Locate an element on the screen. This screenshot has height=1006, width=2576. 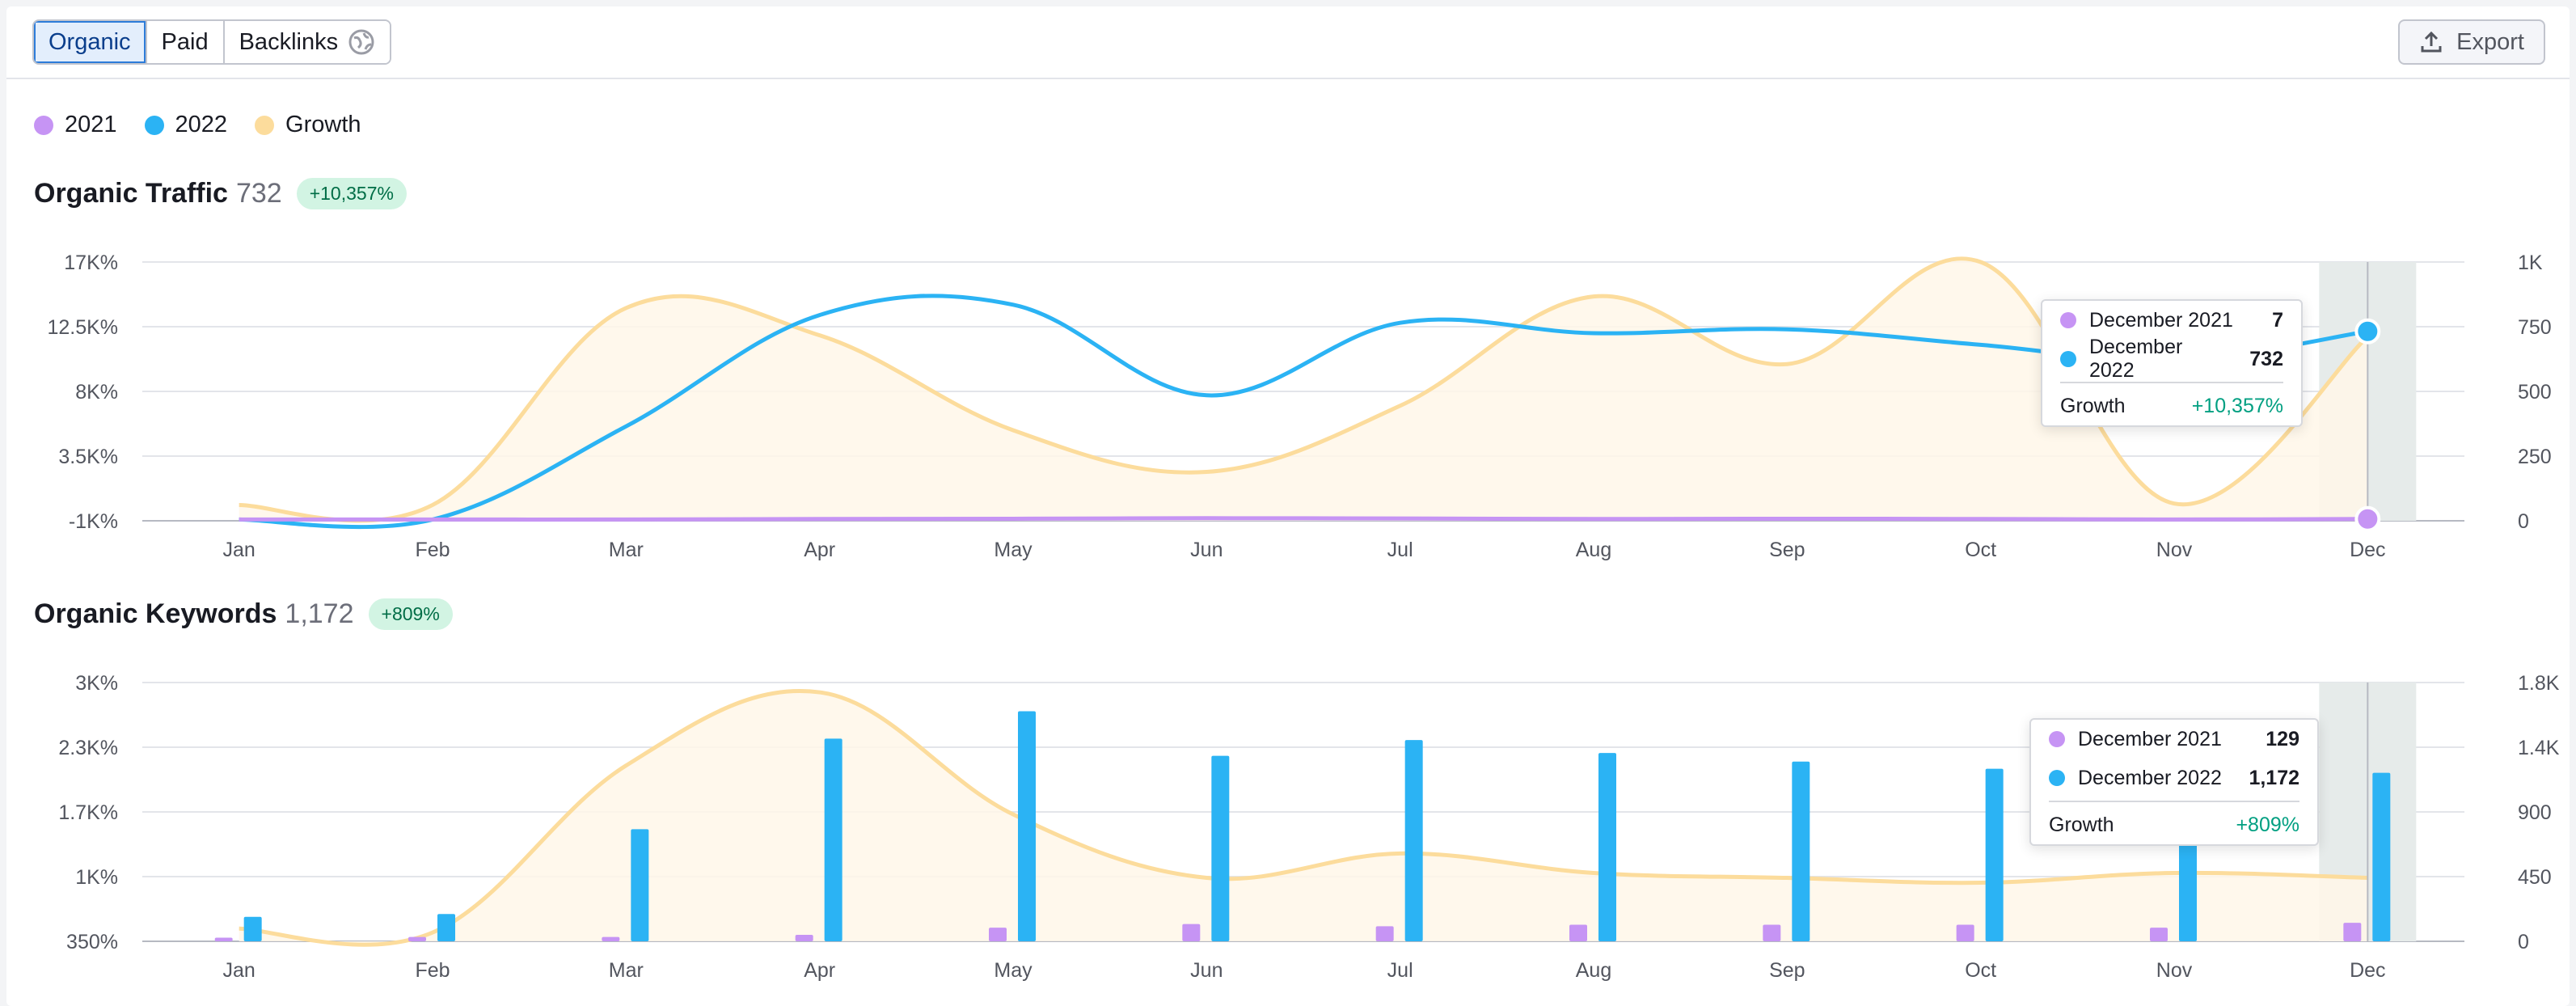
bar-2022-oct is located at coordinates (1994, 855).